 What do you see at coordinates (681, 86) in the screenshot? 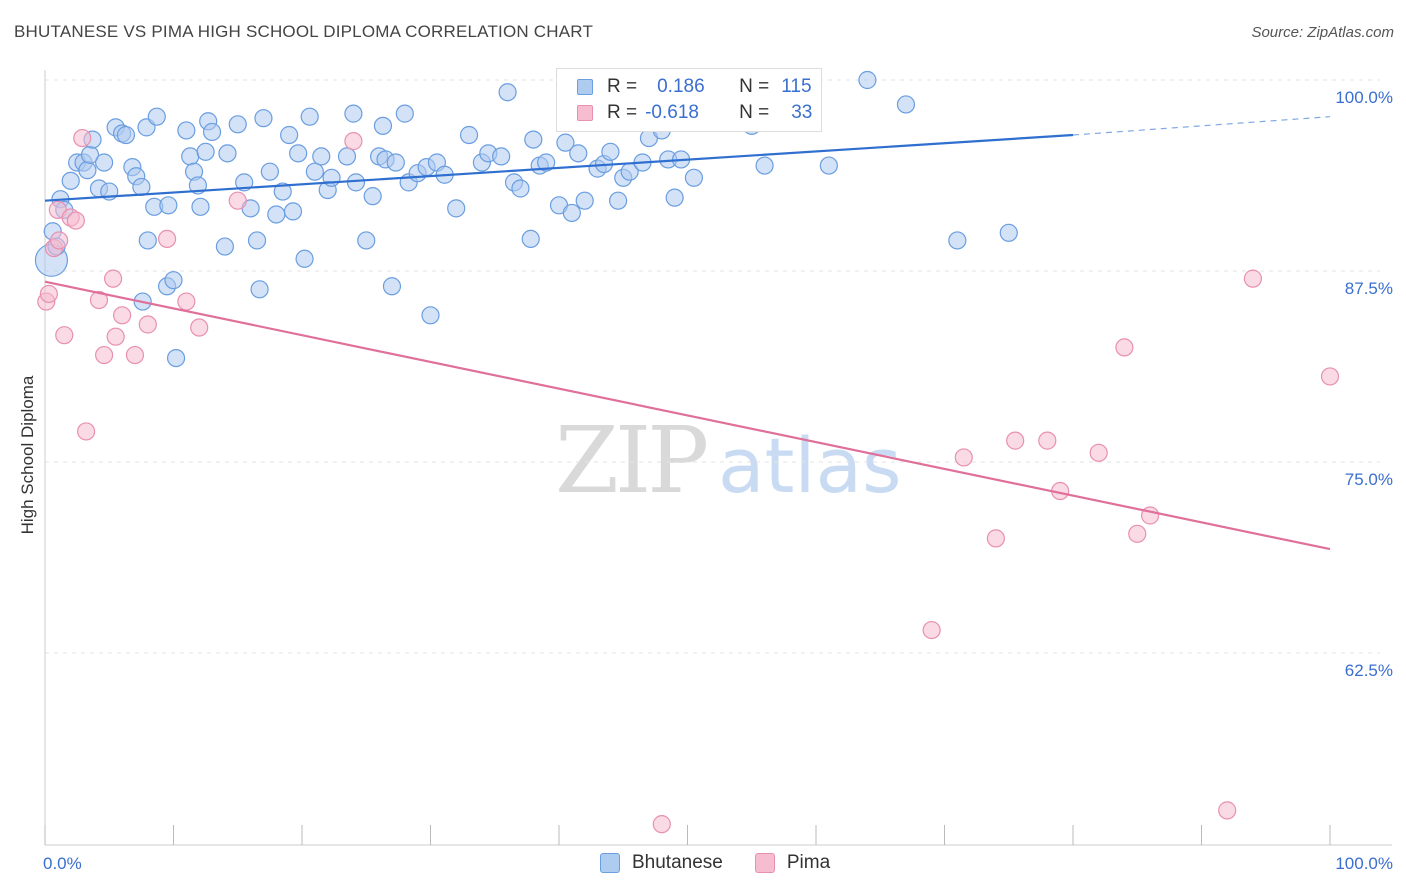
I see `r-value: 0.186` at bounding box center [681, 86].